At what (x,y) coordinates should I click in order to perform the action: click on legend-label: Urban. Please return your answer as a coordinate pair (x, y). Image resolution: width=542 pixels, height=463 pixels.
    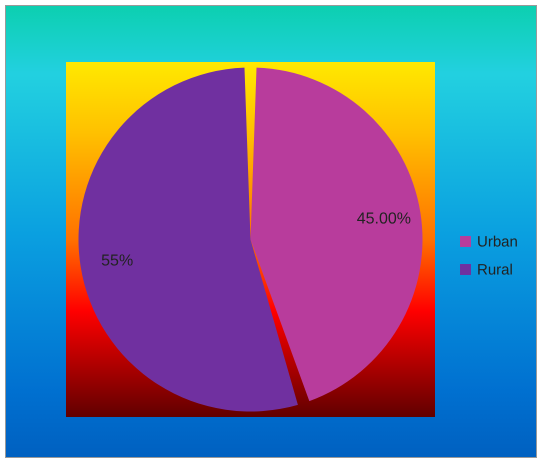
    Looking at the image, I should click on (497, 242).